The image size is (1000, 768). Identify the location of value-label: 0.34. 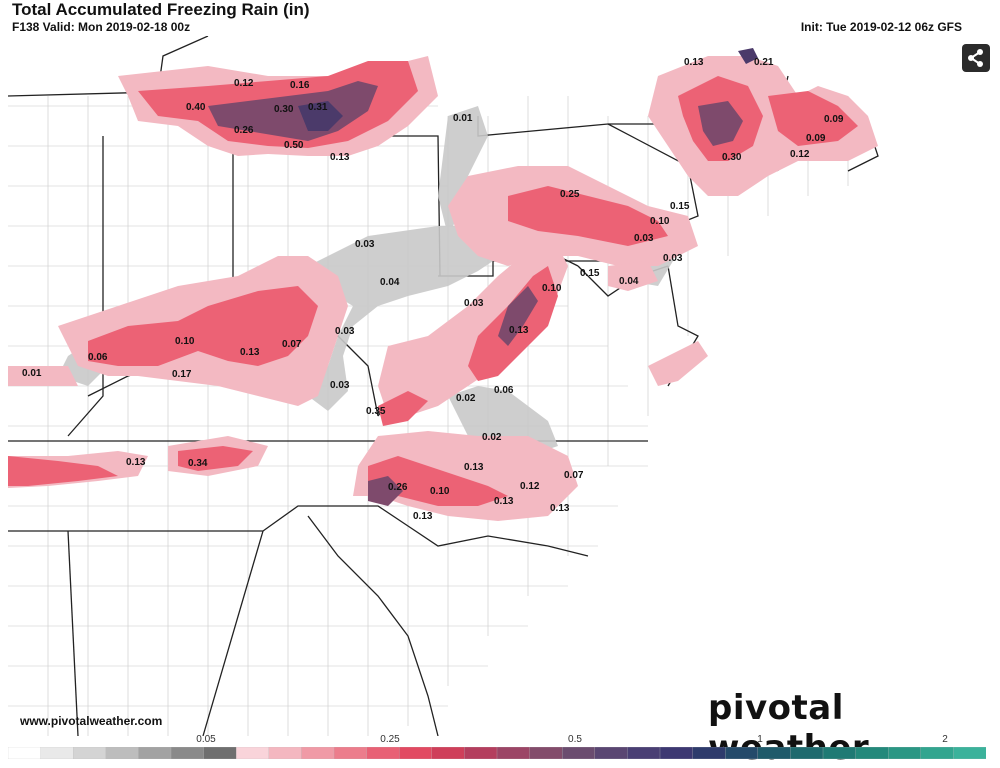
(198, 463).